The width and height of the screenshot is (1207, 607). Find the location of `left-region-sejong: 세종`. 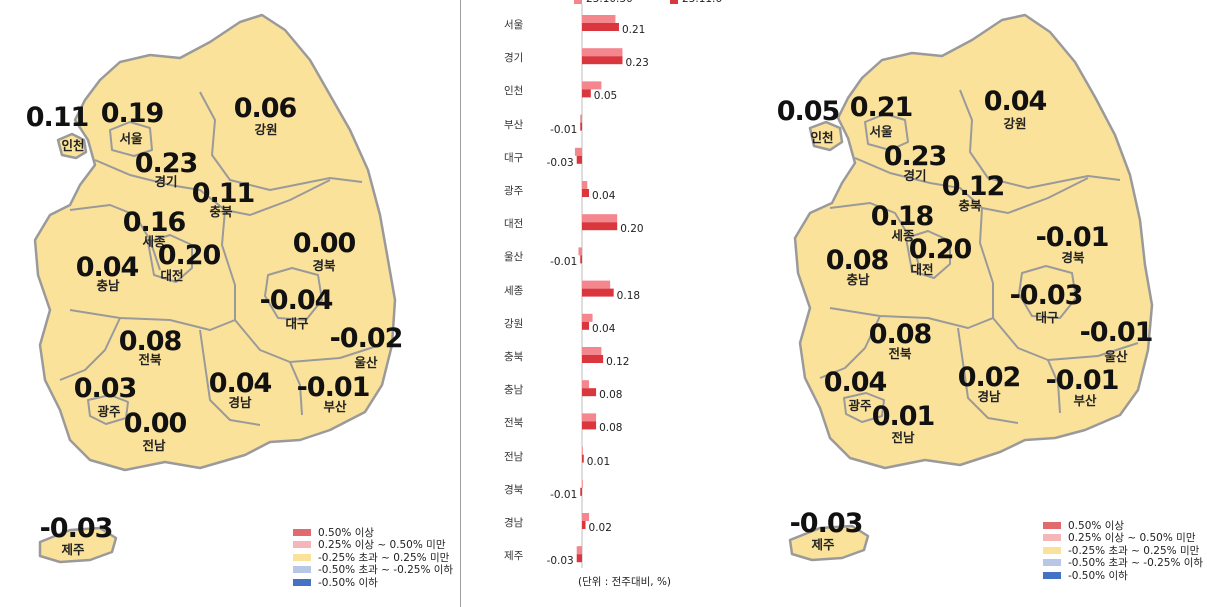

left-region-sejong: 세종 is located at coordinates (154, 241).